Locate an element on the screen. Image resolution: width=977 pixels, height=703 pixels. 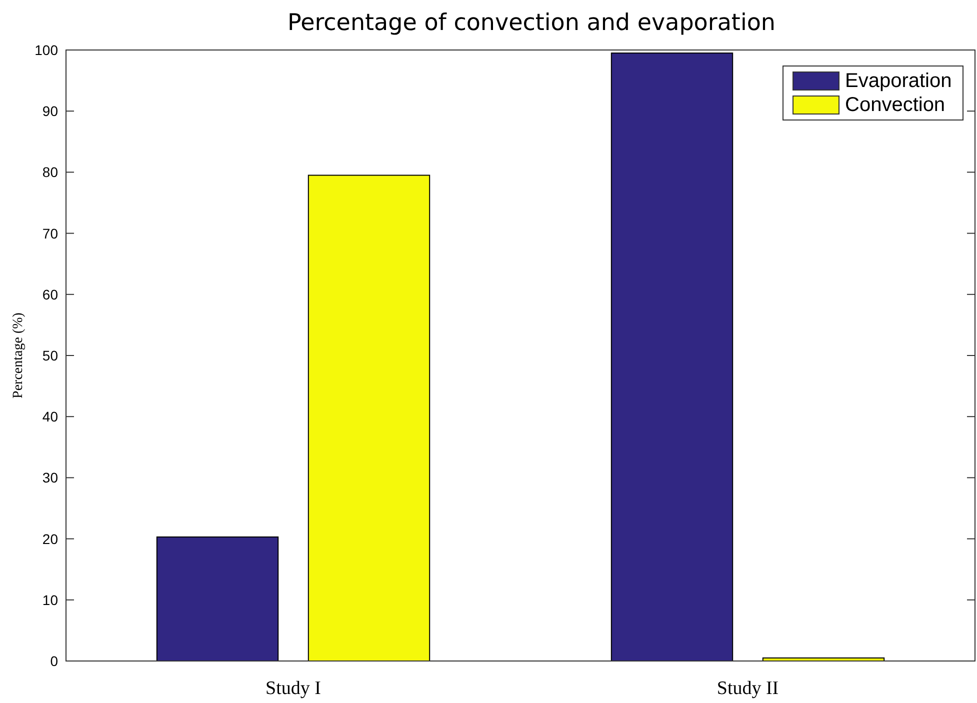
y-tick-label: 0 is located at coordinates (54, 661).